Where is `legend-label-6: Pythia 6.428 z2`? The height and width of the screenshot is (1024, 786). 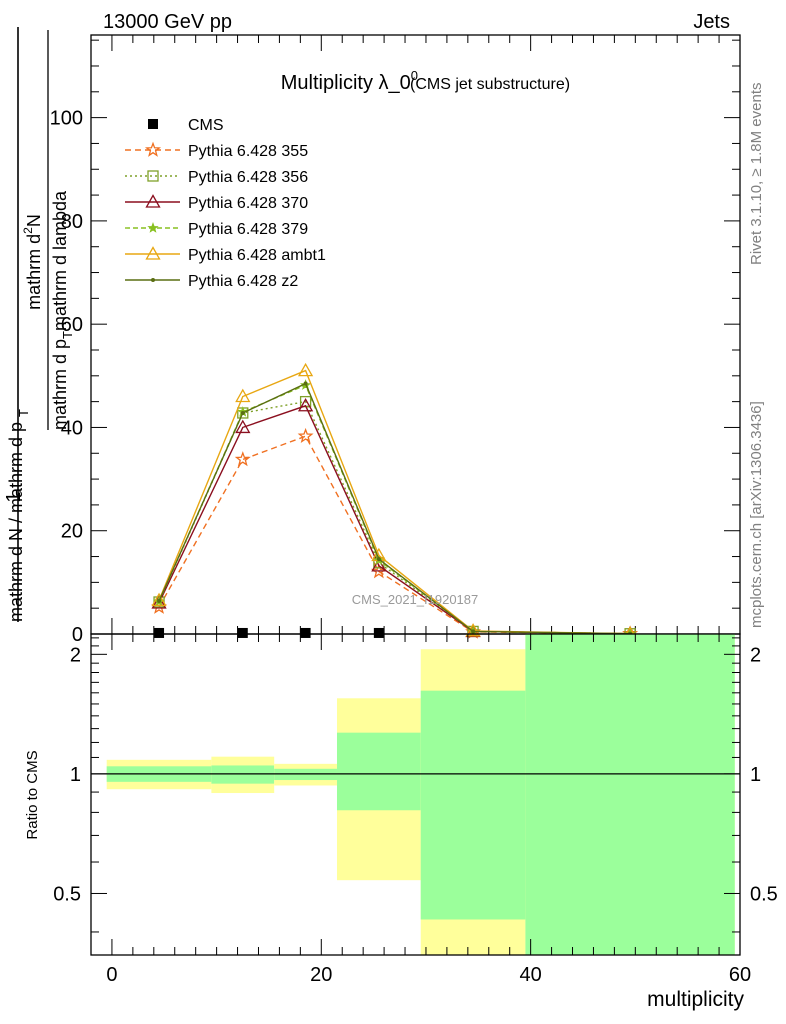
legend-label-6: Pythia 6.428 z2 is located at coordinates (243, 281).